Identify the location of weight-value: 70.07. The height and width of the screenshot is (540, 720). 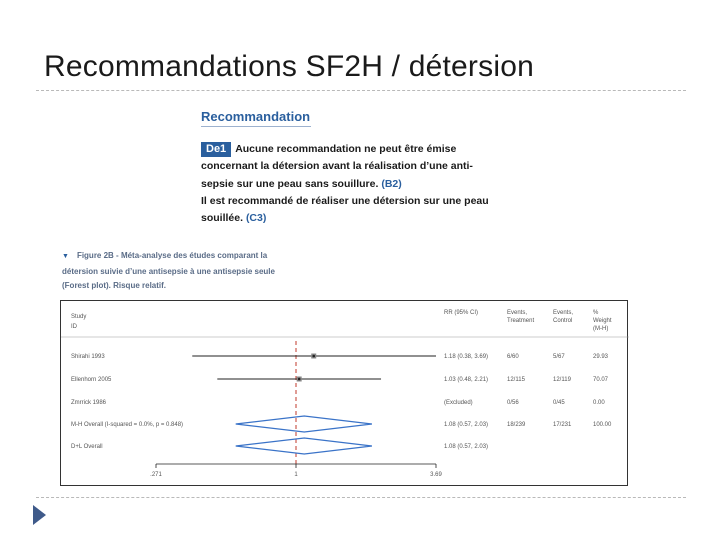
(601, 380).